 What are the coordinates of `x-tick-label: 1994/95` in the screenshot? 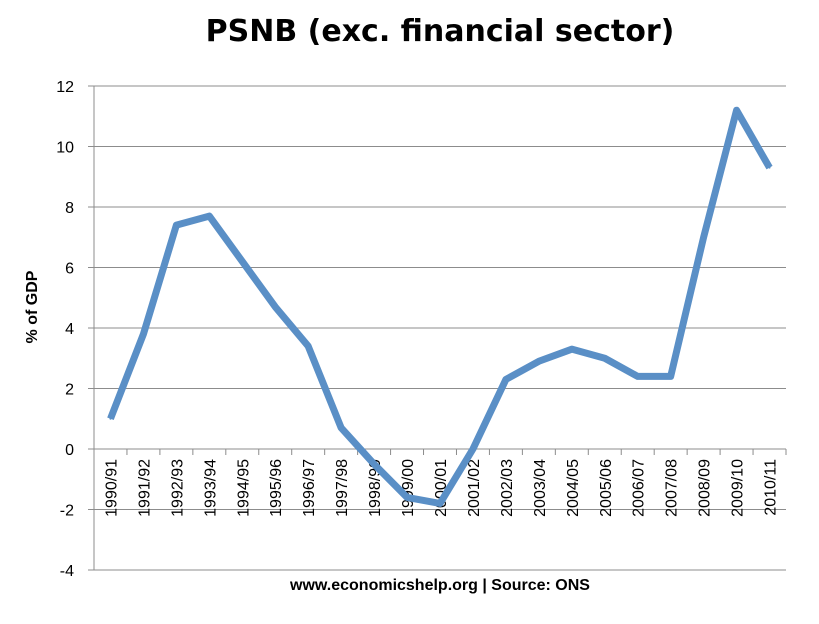 It's located at (243, 488).